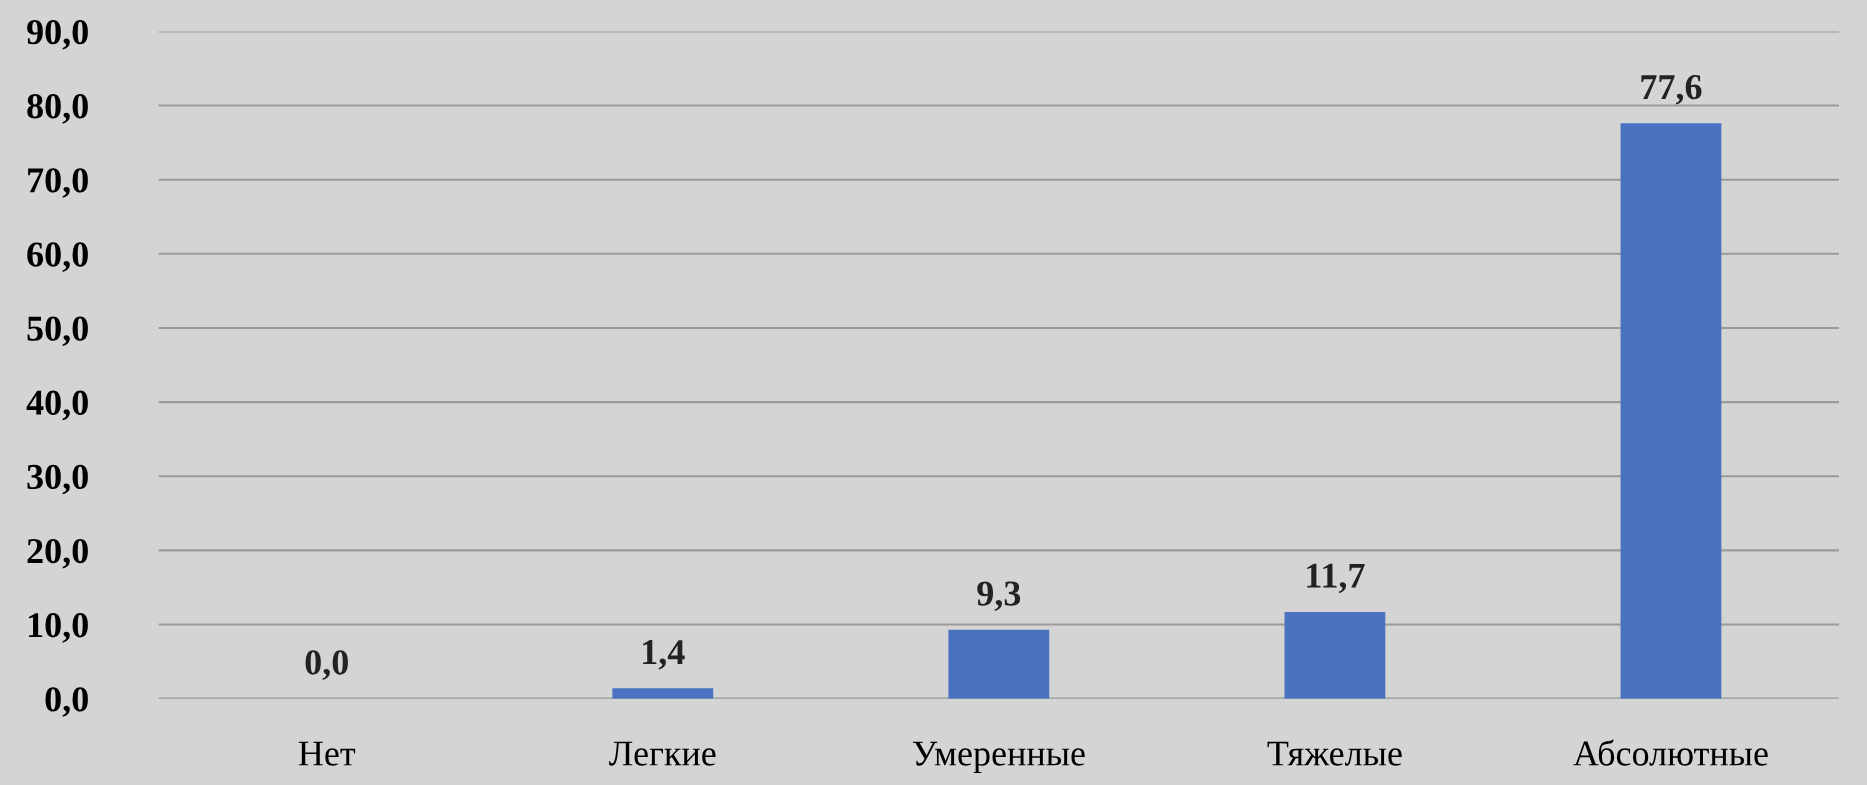 The height and width of the screenshot is (785, 1867). I want to click on data-label: 1,4, so click(664, 655).